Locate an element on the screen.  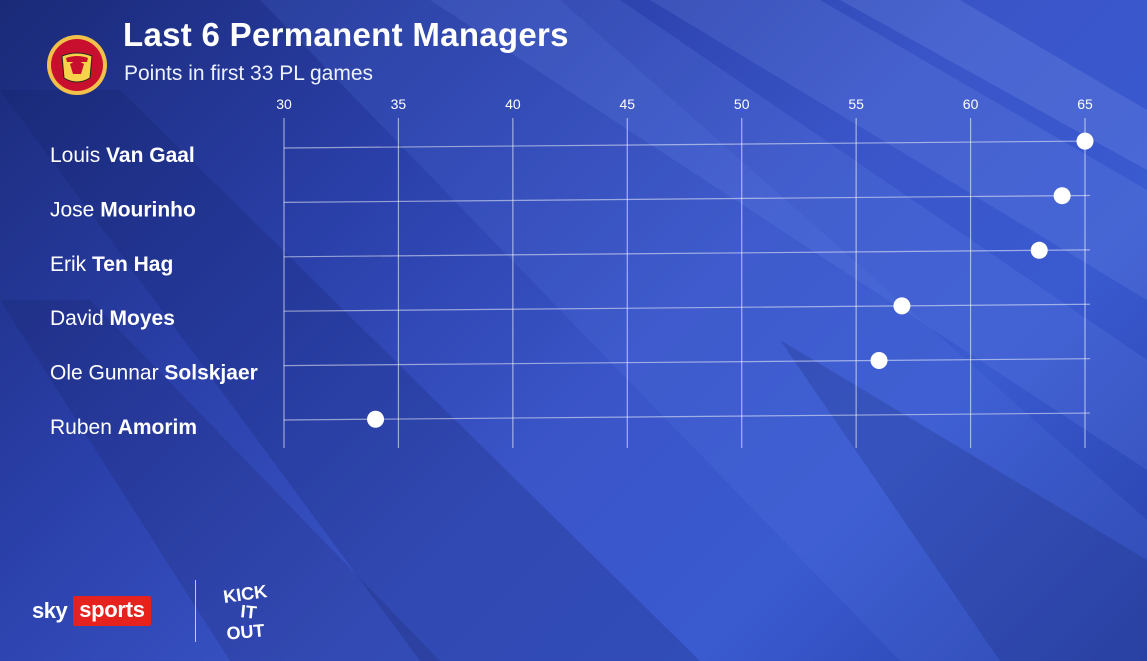
manager-name-label: Jose Mourinho is located at coordinates (123, 209).